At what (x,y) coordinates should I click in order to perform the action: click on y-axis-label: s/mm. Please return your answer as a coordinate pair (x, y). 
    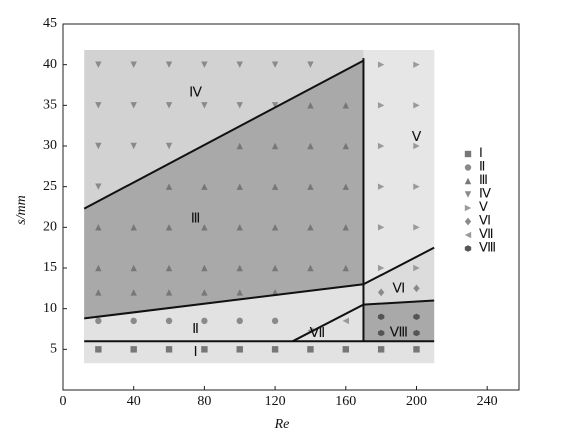
    Looking at the image, I should click on (21, 210).